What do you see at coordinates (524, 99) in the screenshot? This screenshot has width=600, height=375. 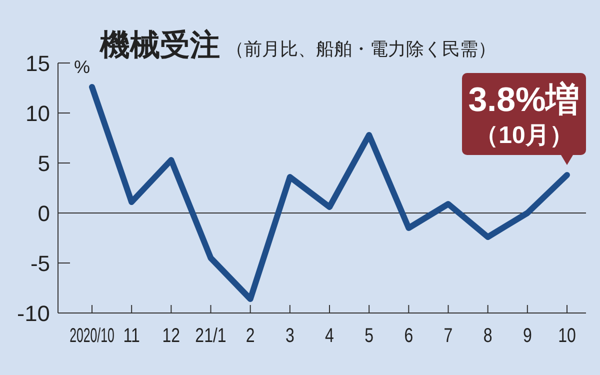 I see `annotation: 3.8%増` at bounding box center [524, 99].